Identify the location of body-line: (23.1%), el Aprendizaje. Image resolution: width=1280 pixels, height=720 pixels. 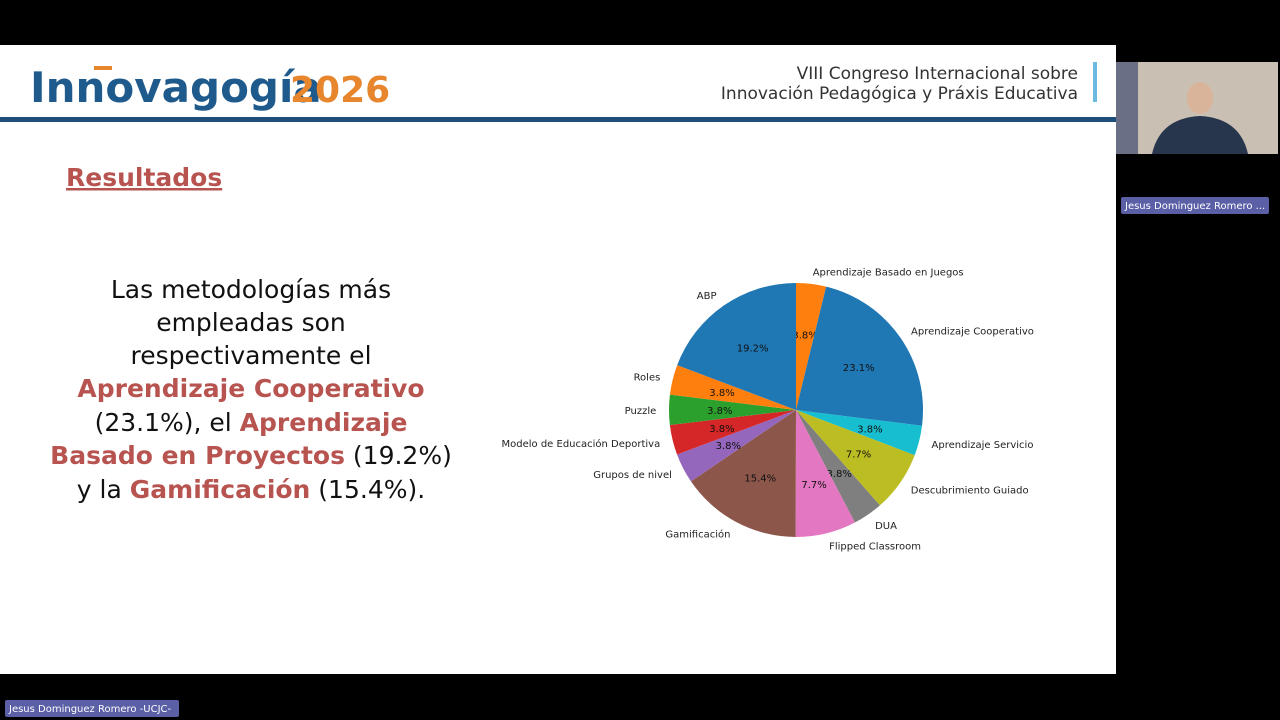
(251, 422).